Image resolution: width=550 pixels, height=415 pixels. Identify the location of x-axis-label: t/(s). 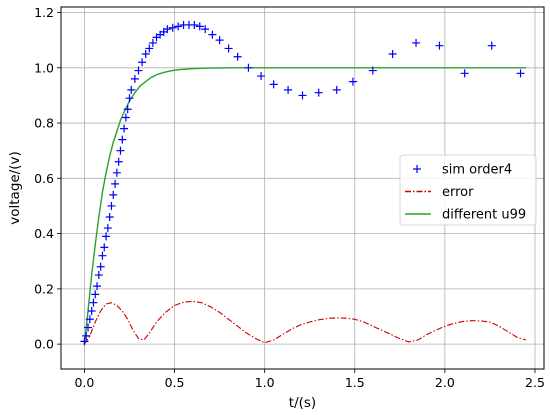
(302, 403).